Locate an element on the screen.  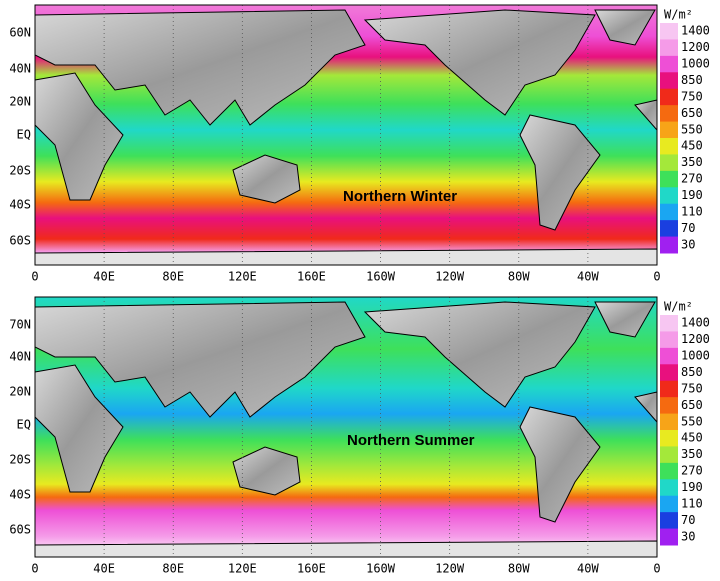
y-axis-label: 60N is located at coordinates (20, 33).